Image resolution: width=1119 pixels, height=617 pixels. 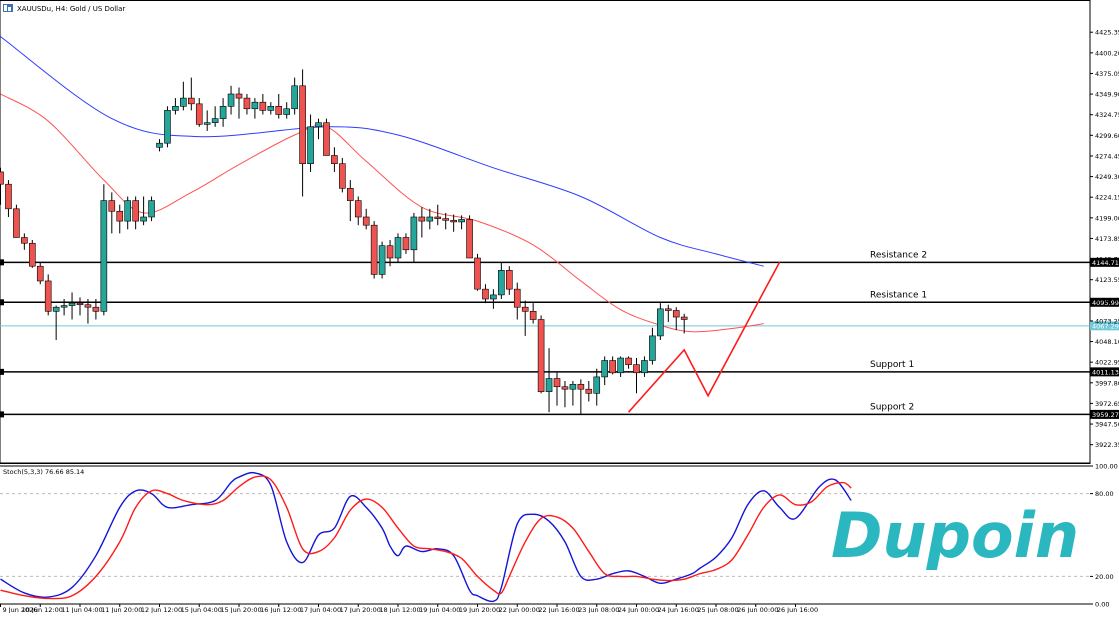 What do you see at coordinates (1107, 53) in the screenshot?
I see `y-tick-label: 4400.20` at bounding box center [1107, 53].